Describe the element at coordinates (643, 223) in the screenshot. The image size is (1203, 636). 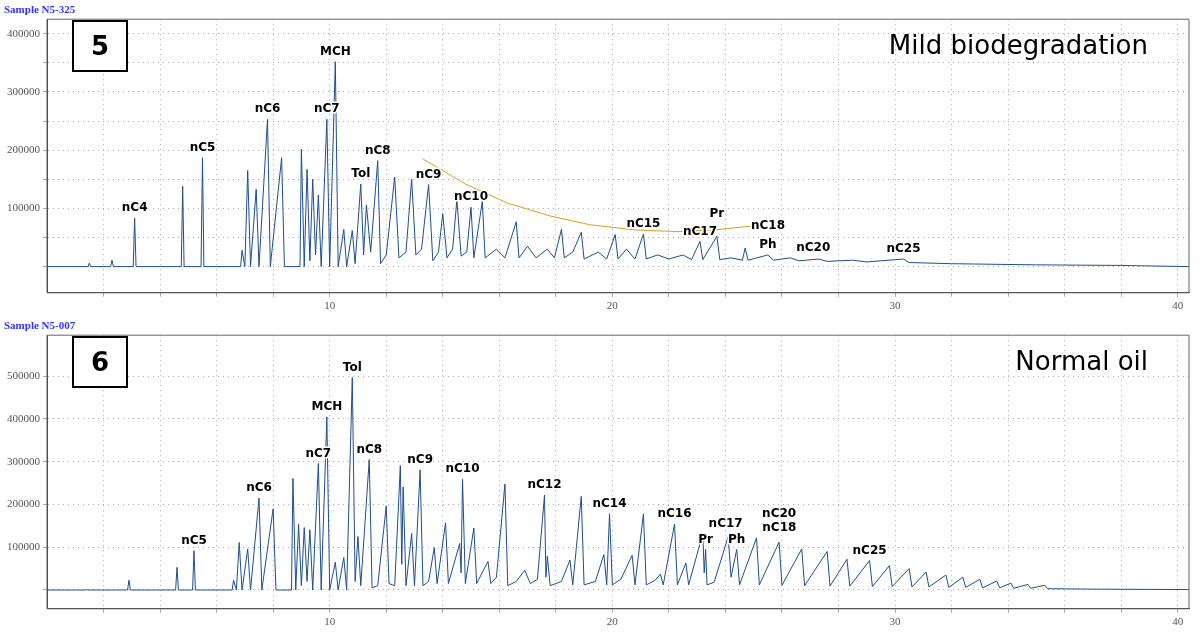
I see `annotation: nC15` at that location.